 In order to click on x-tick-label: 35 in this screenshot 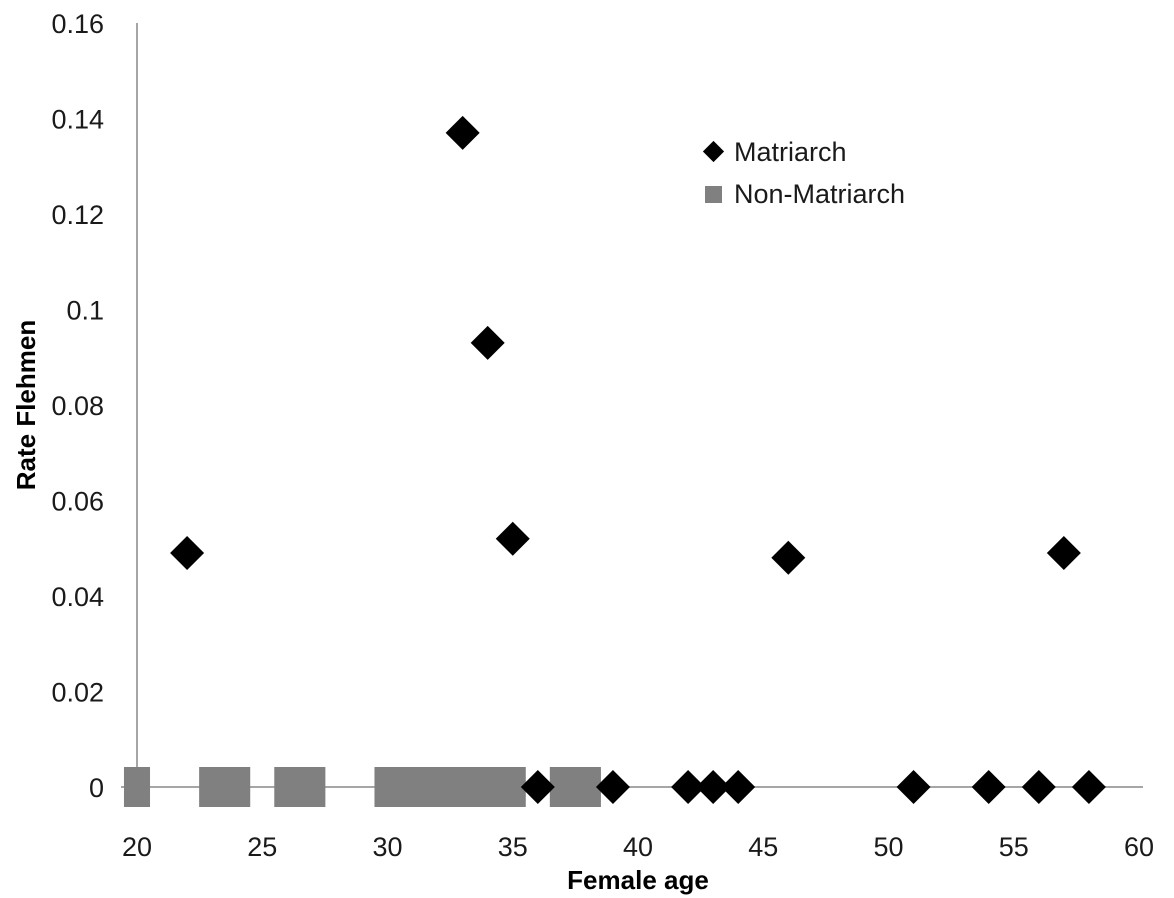, I will do `click(513, 847)`.